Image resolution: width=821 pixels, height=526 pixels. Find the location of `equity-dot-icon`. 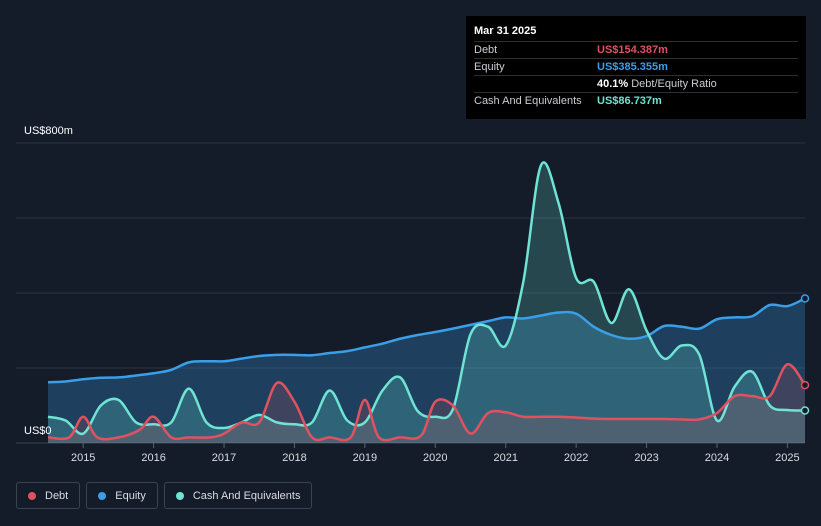

equity-dot-icon is located at coordinates (102, 495).